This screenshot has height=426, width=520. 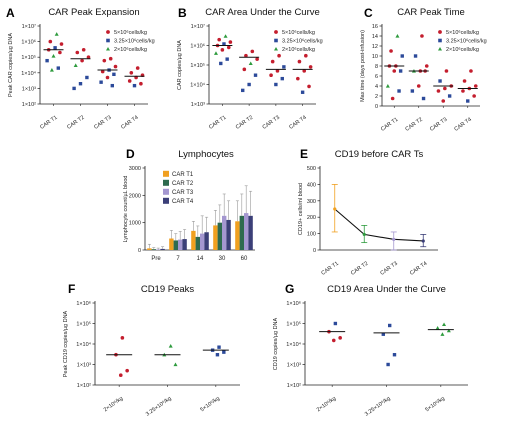 I want to click on y-tick-label: 1×10², so click(x=29, y=105).